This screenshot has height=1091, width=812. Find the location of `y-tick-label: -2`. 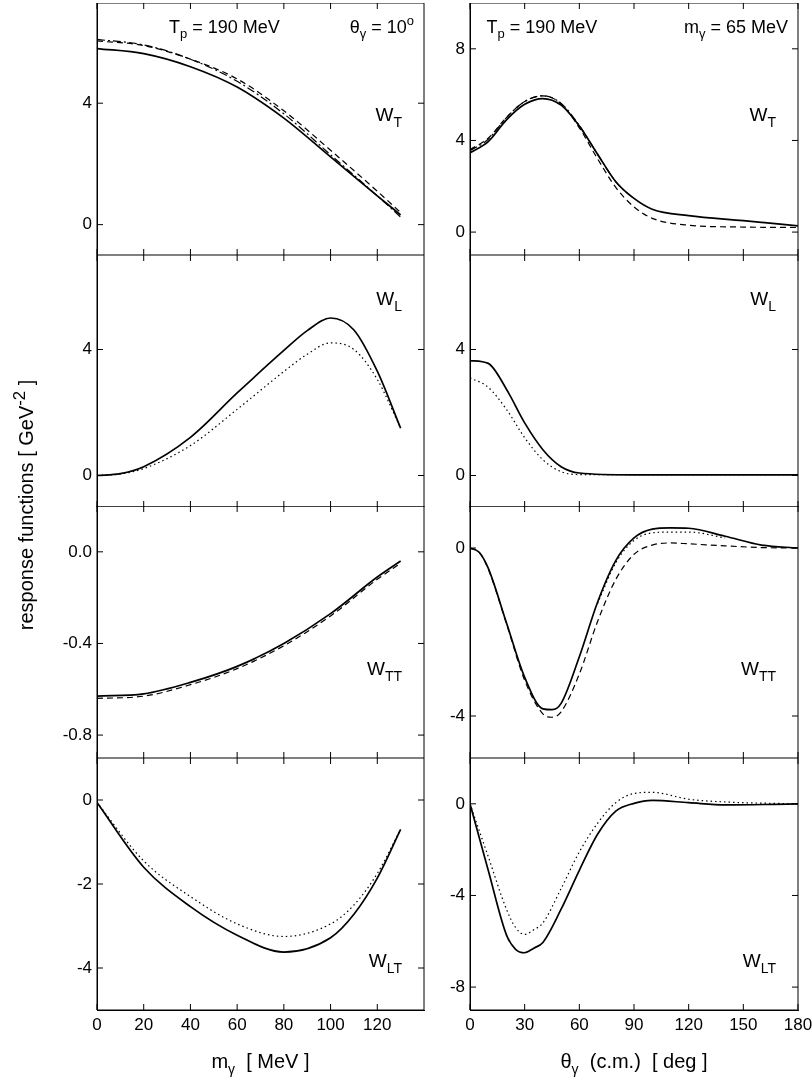

y-tick-label: -2 is located at coordinates (84, 883).